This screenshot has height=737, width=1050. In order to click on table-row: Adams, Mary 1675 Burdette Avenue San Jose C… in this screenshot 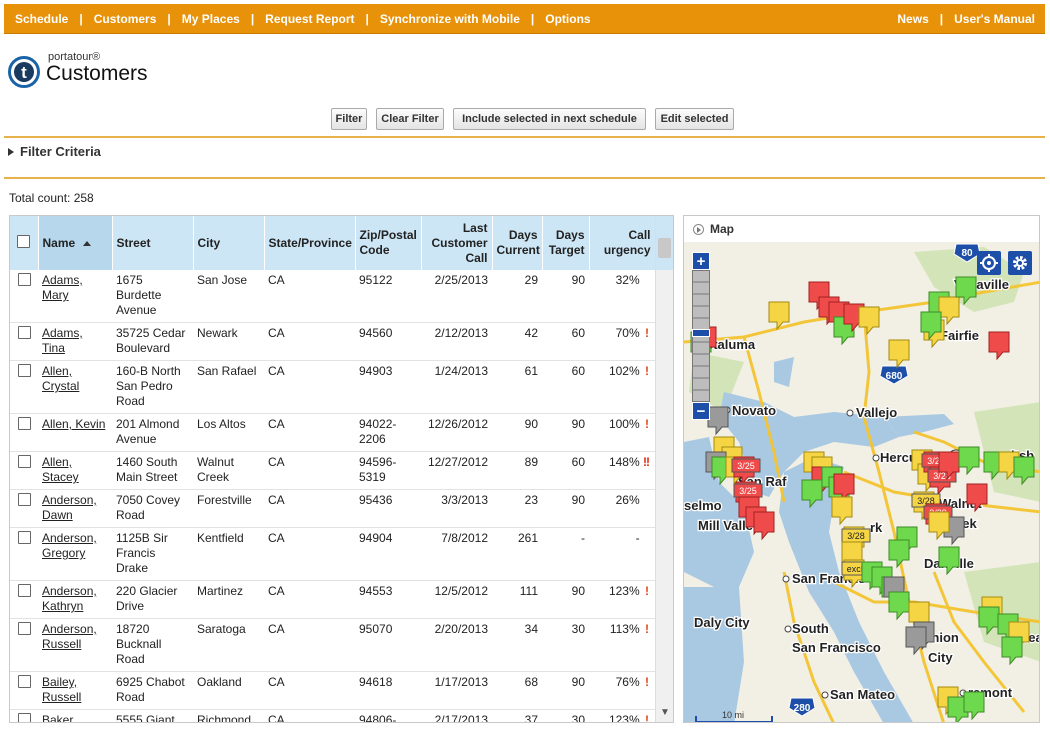, I will do `click(332, 296)`.